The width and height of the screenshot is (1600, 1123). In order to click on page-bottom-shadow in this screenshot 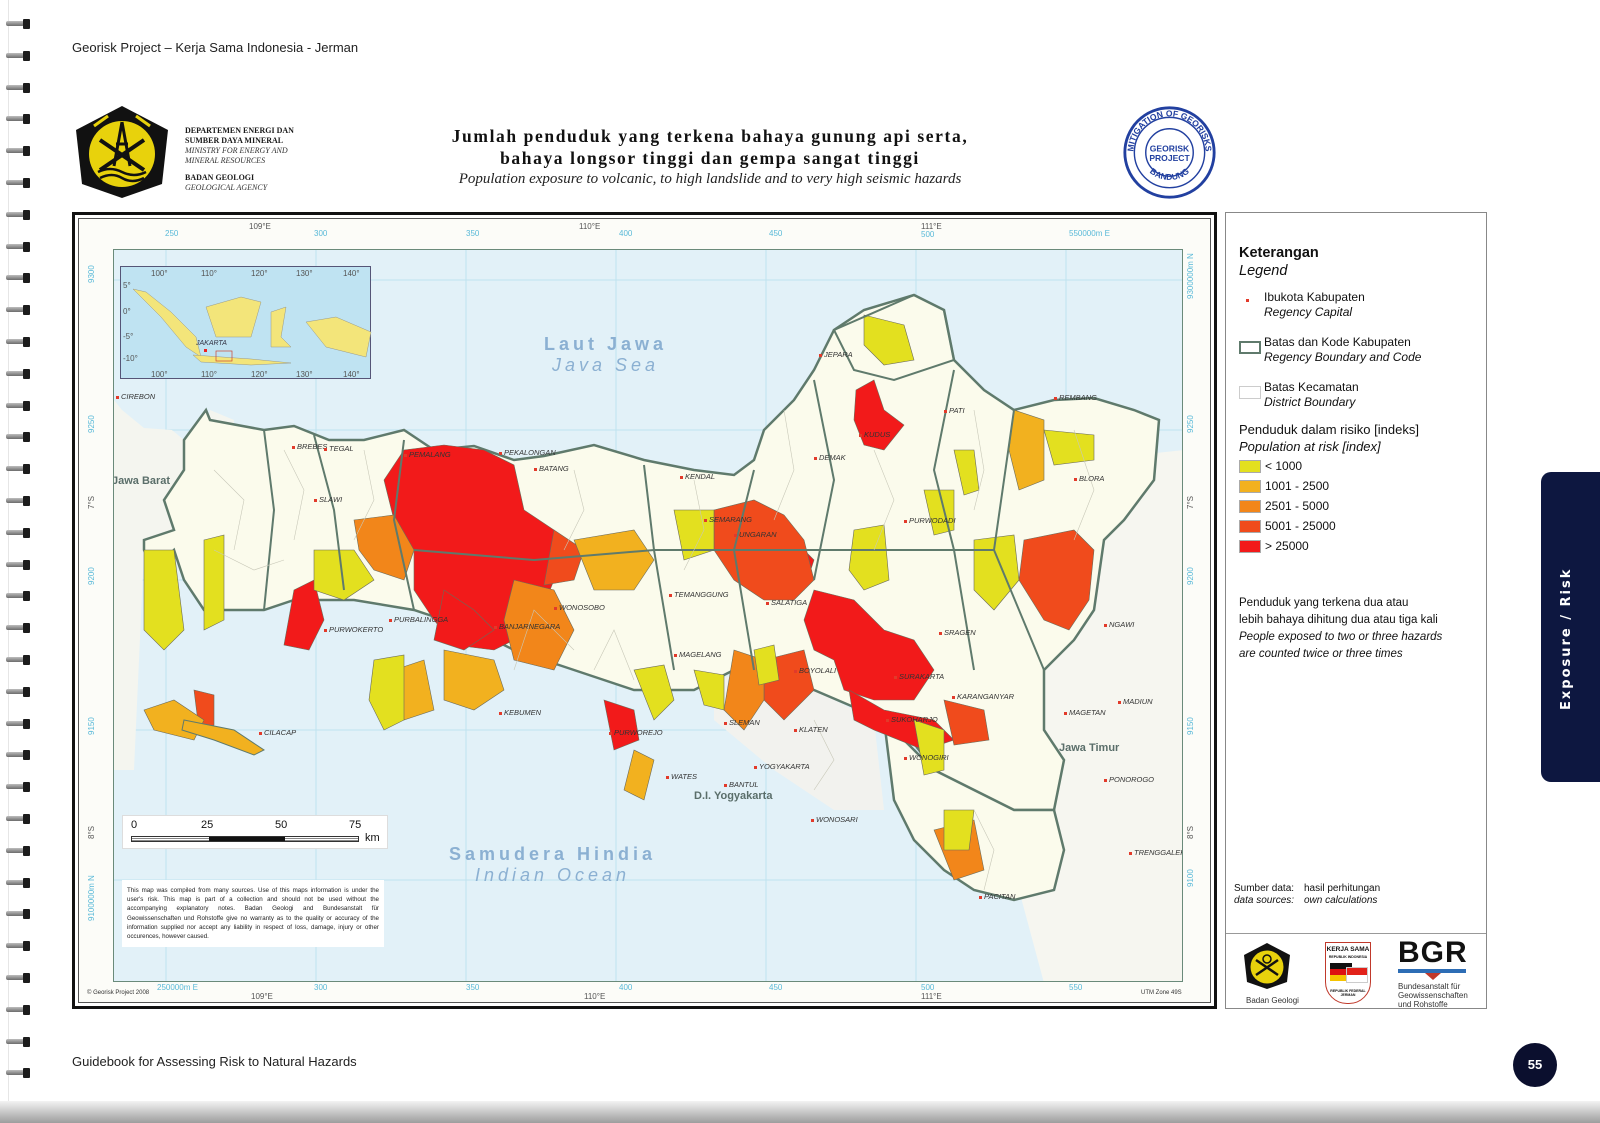, I will do `click(800, 1112)`.